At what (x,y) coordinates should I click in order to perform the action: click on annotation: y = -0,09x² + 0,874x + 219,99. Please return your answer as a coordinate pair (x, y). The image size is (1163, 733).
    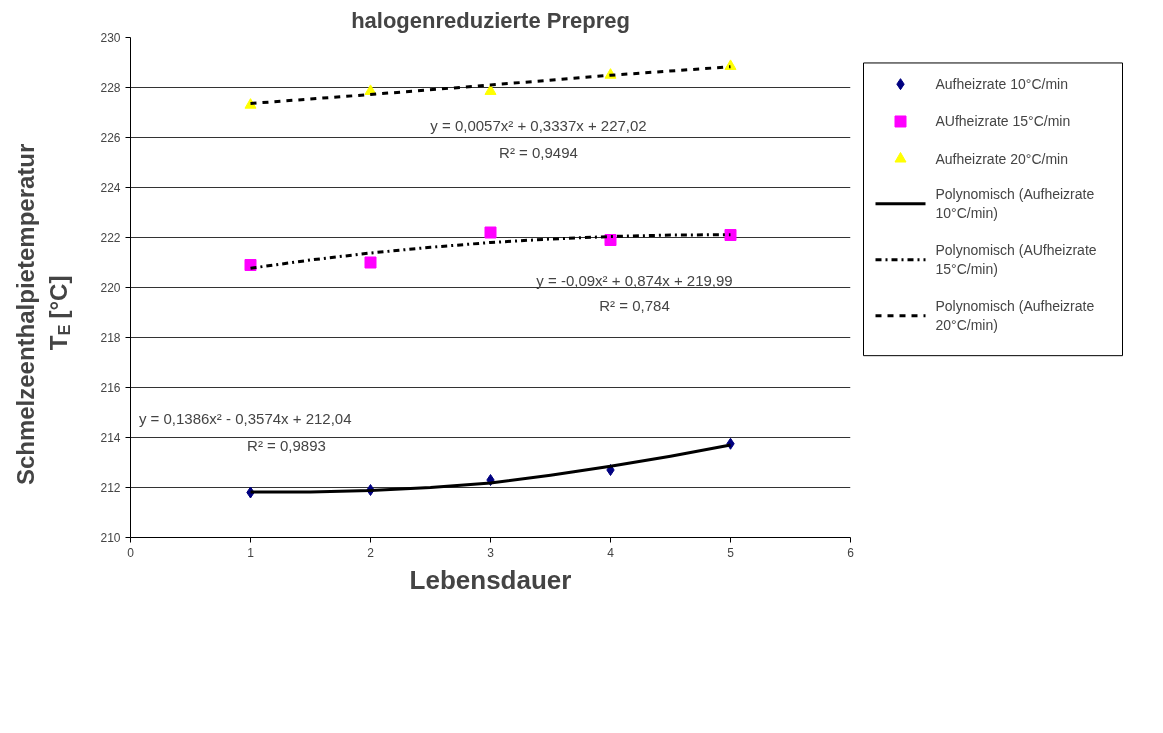
    Looking at the image, I should click on (634, 280).